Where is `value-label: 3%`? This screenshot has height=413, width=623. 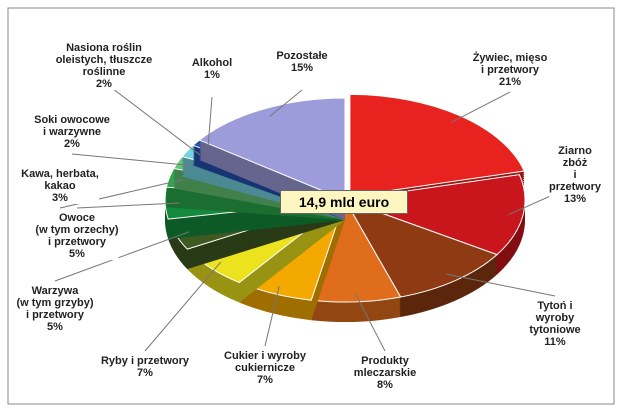
value-label: 3% is located at coordinates (60, 198).